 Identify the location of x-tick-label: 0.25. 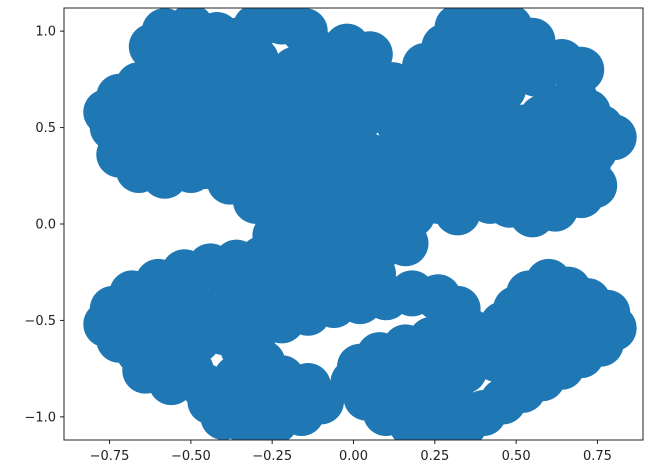
(434, 456).